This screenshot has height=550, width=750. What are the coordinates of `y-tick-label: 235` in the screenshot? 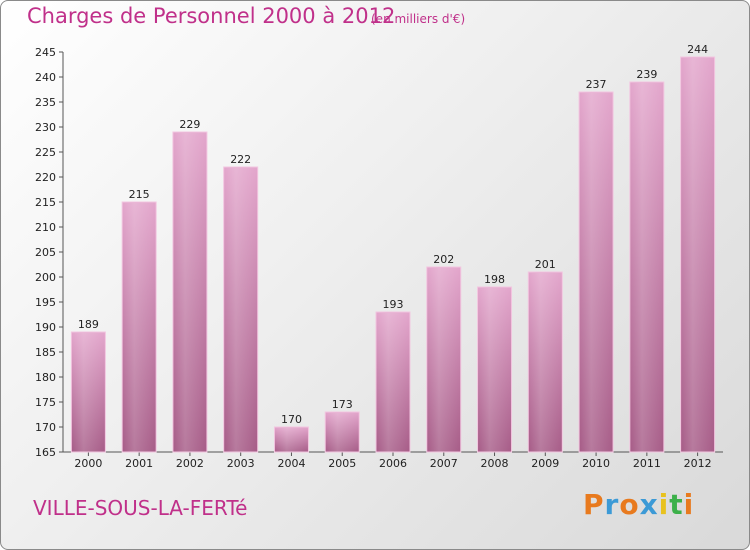 It's located at (45, 102).